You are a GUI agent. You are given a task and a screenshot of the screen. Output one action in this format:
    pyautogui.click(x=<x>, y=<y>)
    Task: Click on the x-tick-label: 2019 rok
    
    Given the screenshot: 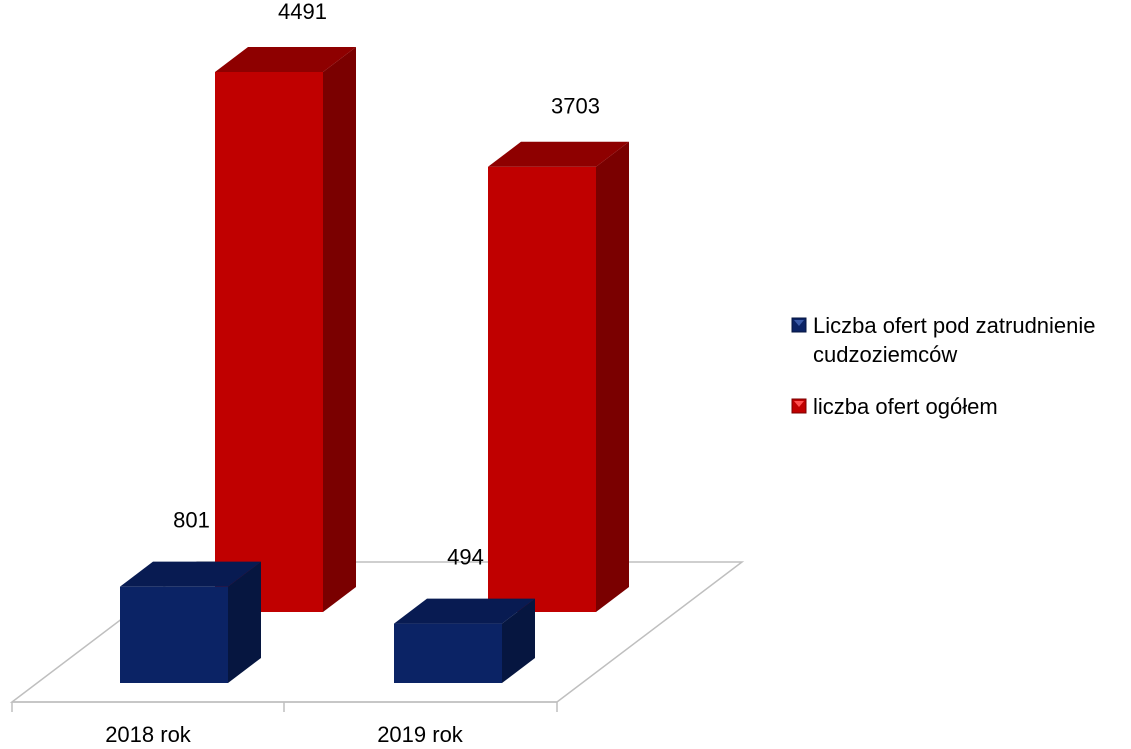 What is the action you would take?
    pyautogui.click(x=420, y=734)
    